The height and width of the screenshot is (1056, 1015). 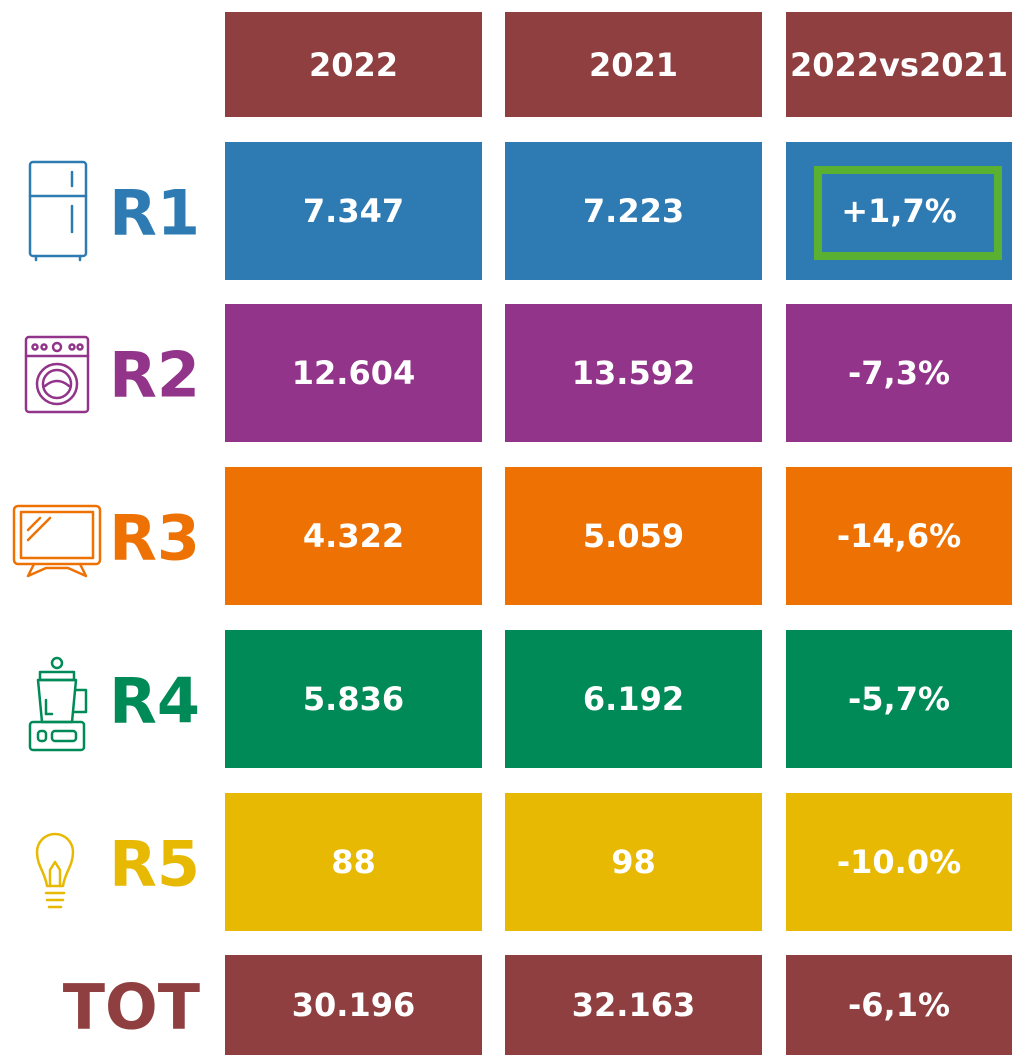 I want to click on cell-text: -10.0%, so click(x=899, y=862).